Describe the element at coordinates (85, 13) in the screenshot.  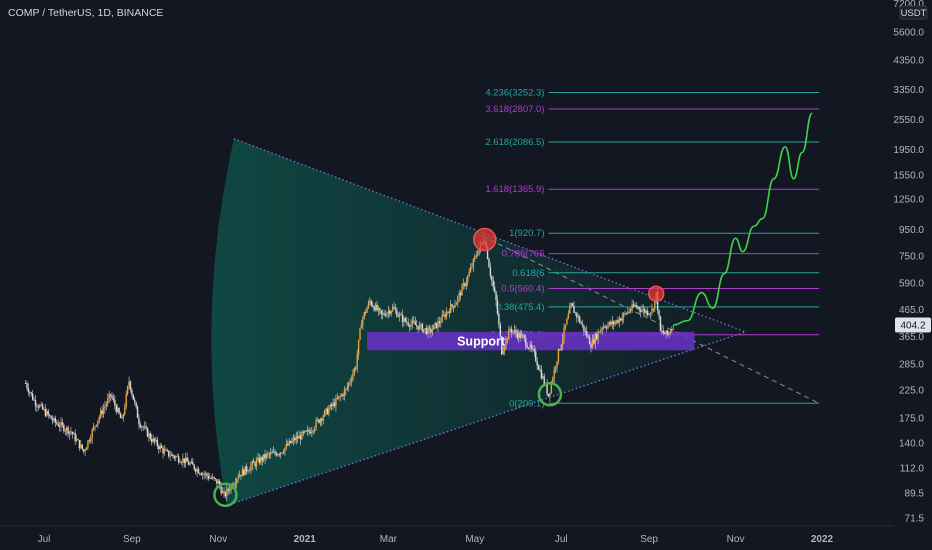
I see `chart-title: COMP / TetherUS, 1D, BINANCE` at that location.